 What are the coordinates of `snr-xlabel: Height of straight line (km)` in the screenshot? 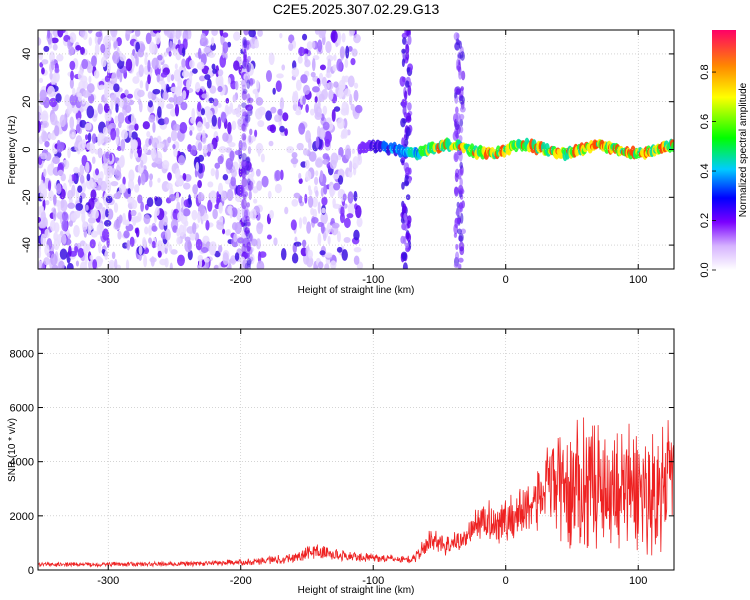 It's located at (356, 590).